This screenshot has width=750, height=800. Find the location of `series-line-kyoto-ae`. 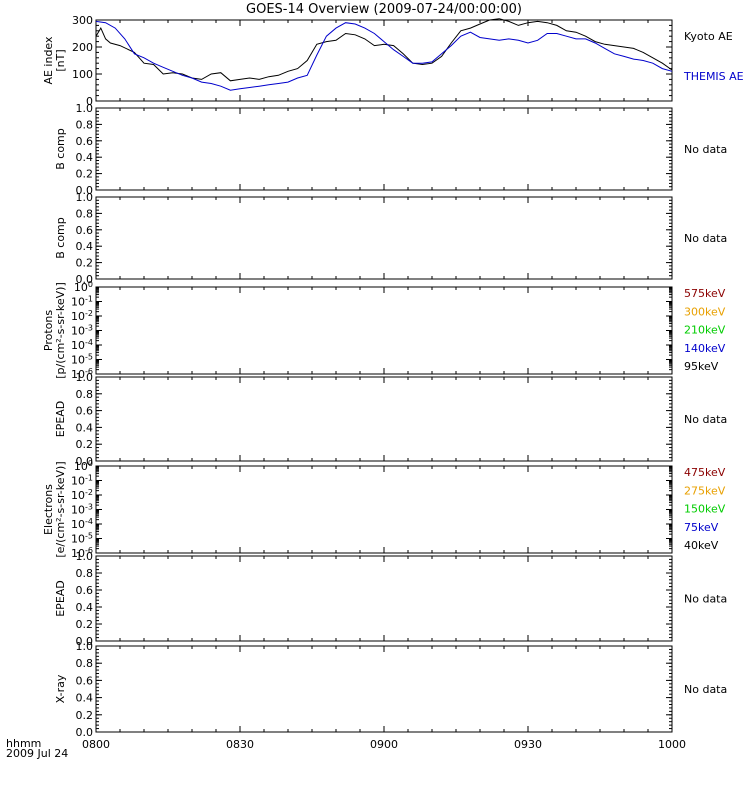

series-line-kyoto-ae is located at coordinates (384, 50).